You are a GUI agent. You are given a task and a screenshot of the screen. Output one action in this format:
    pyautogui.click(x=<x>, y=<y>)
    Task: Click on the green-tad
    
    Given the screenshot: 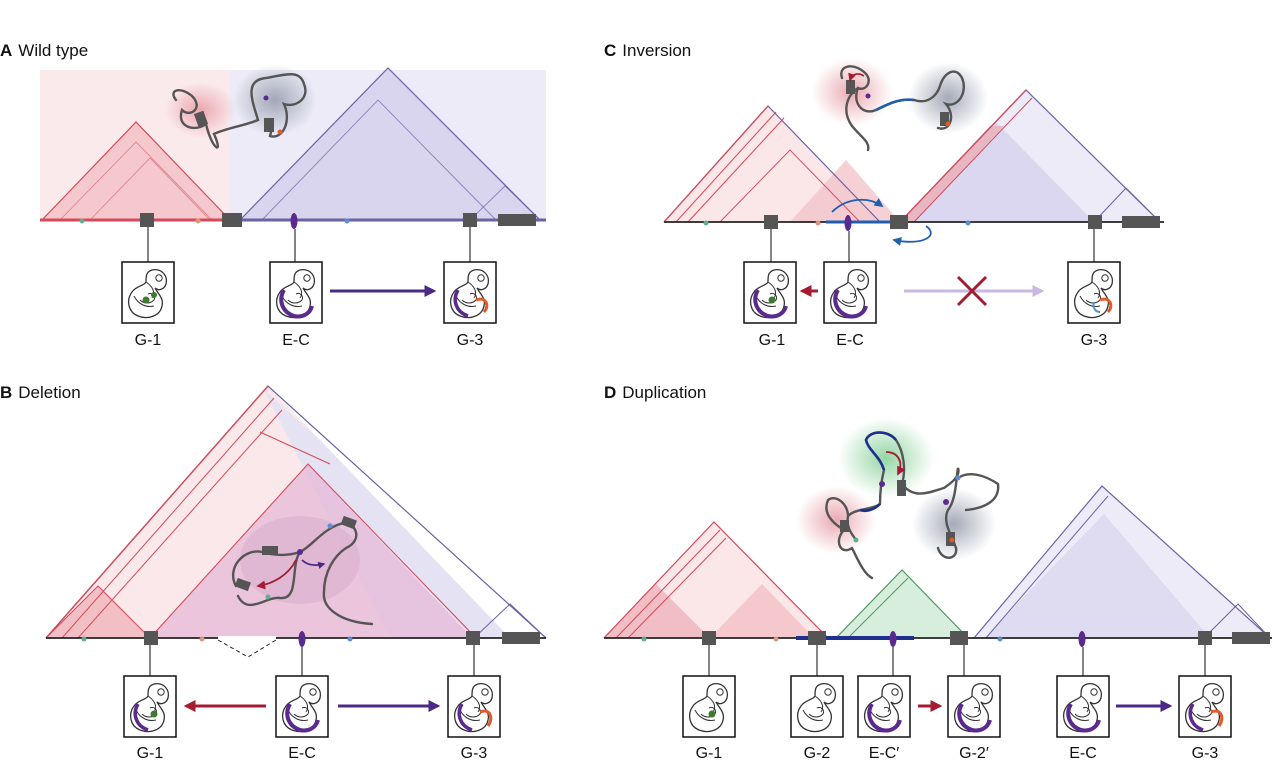 What is the action you would take?
    pyautogui.click(x=902, y=604)
    